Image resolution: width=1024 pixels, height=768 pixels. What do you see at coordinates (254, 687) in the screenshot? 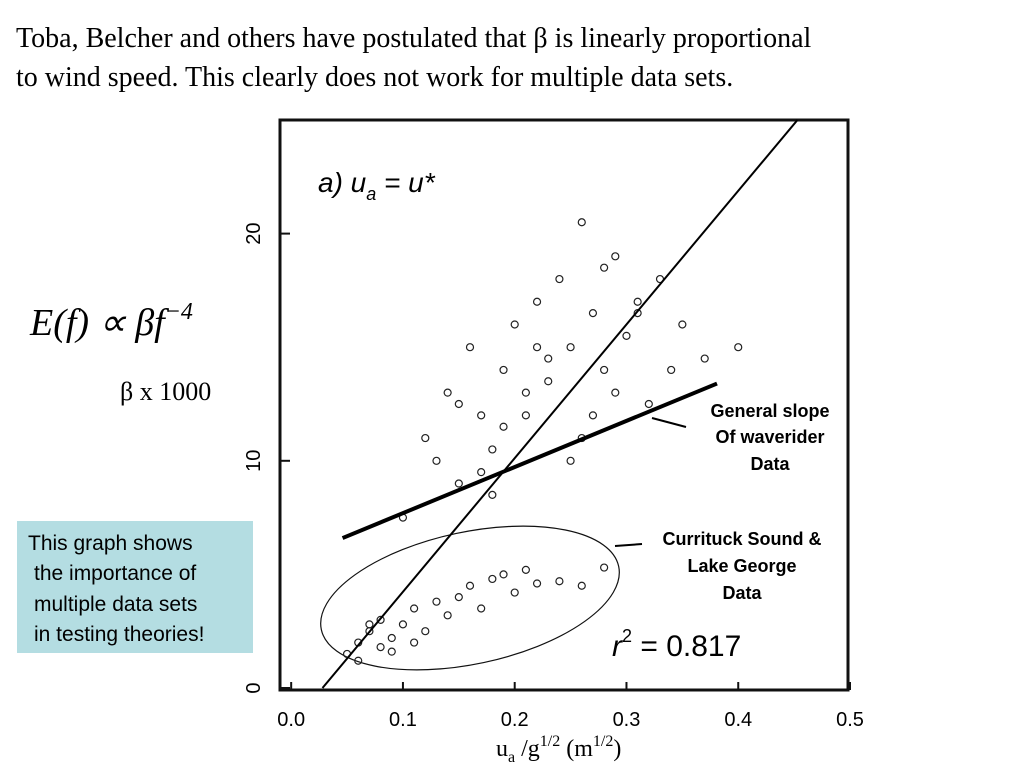
I see `y-tick-label: 0` at bounding box center [254, 687].